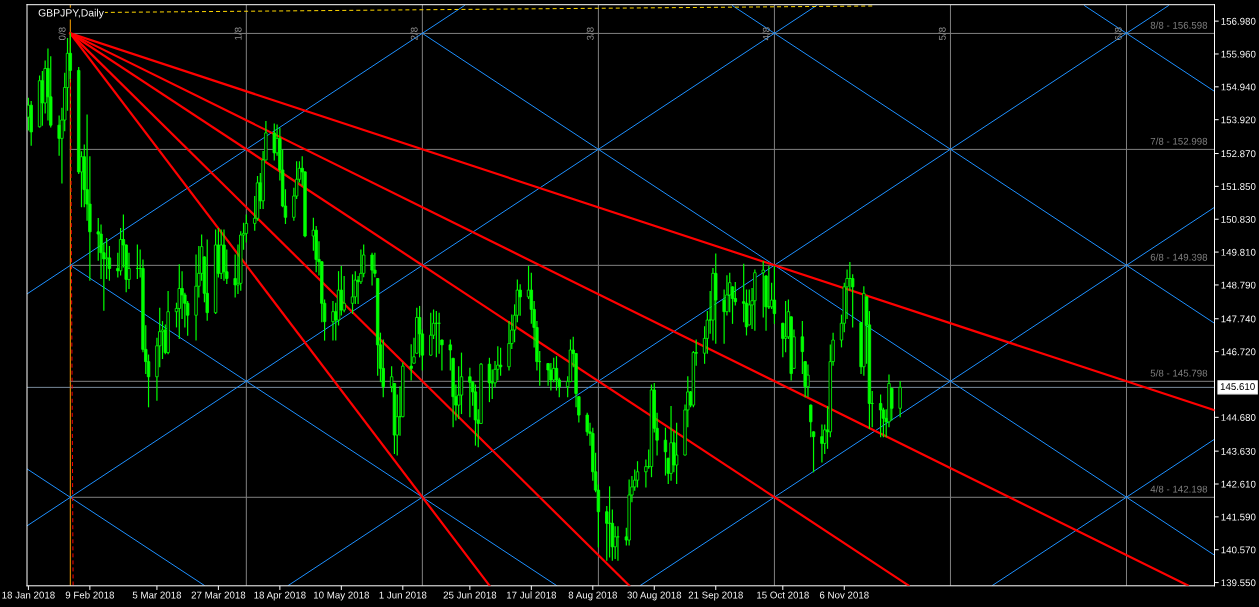  What do you see at coordinates (1238, 352) in the screenshot?
I see `y-tick-label: 146.720` at bounding box center [1238, 352].